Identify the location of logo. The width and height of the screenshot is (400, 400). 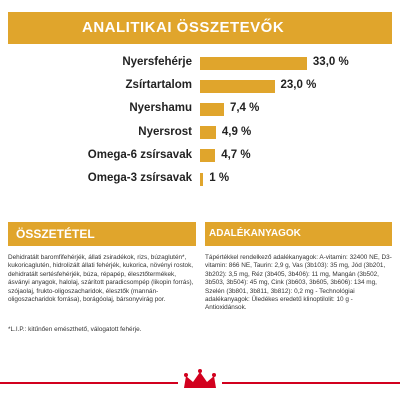
(200, 380).